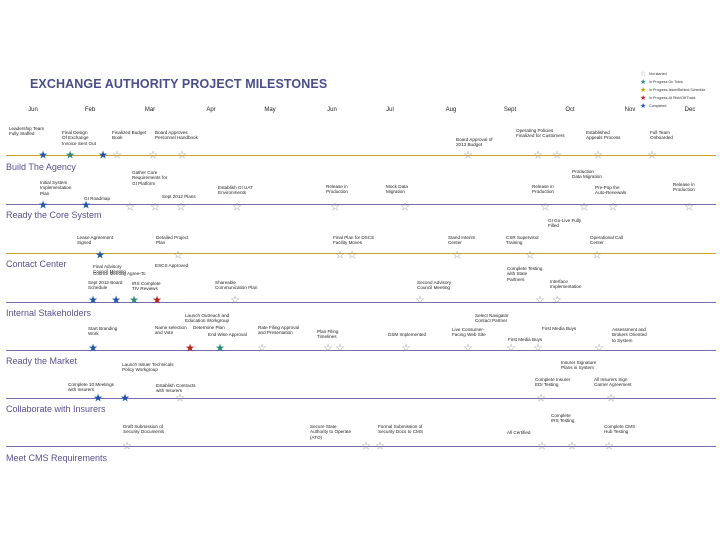 This screenshot has height=540, width=720. I want to click on milestone-note: Leadership Team Fully Staffed, so click(27, 131).